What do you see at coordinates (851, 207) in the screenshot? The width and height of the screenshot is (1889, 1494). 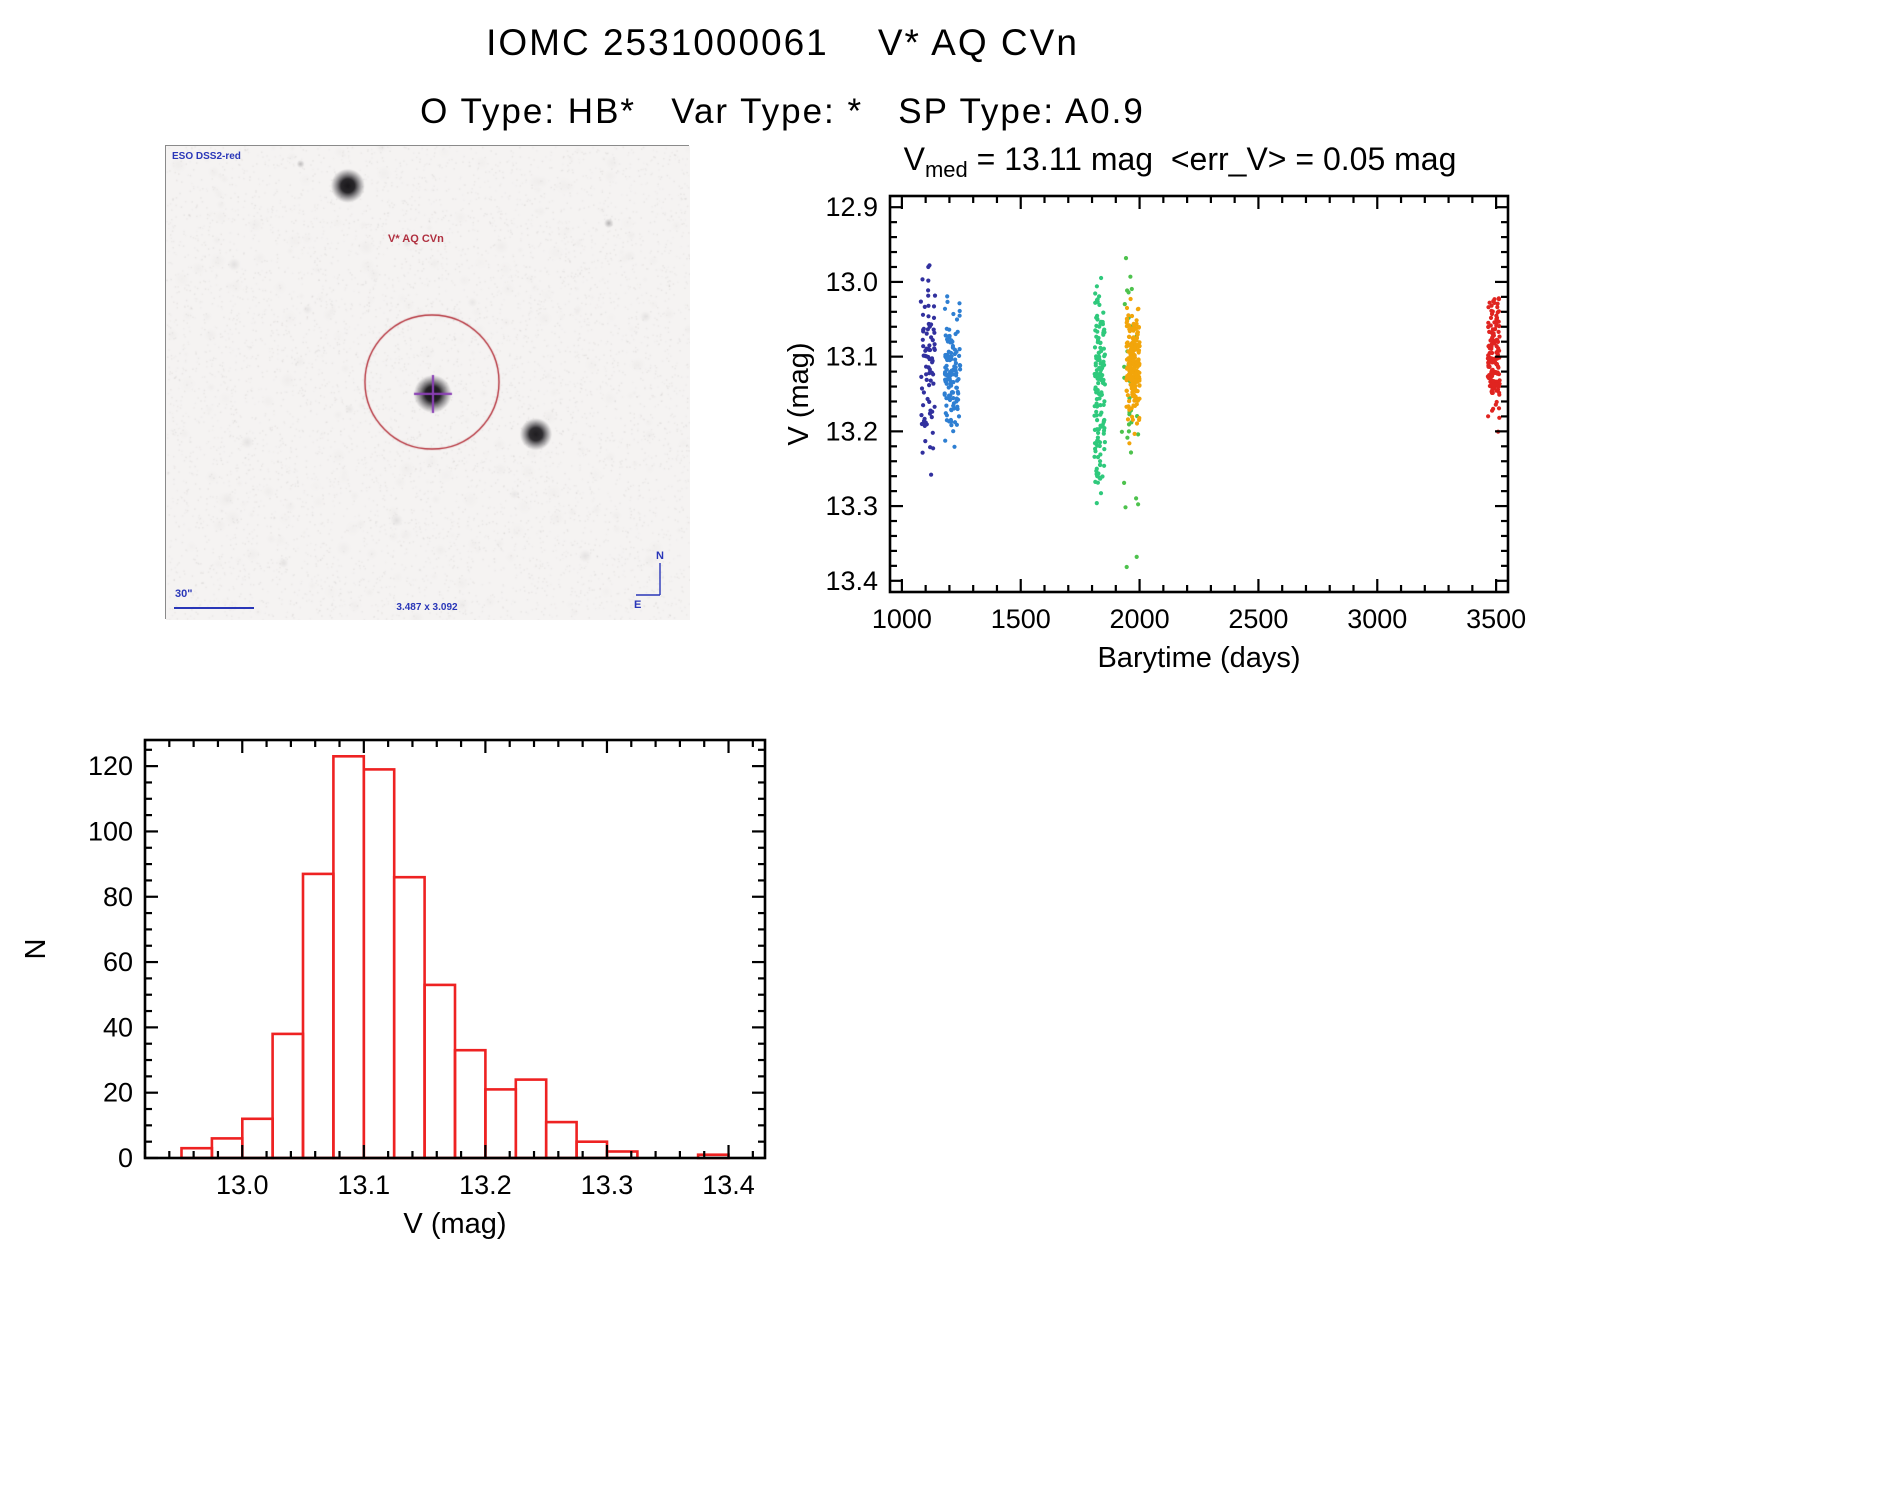 I see `svg-text: 12.9` at bounding box center [851, 207].